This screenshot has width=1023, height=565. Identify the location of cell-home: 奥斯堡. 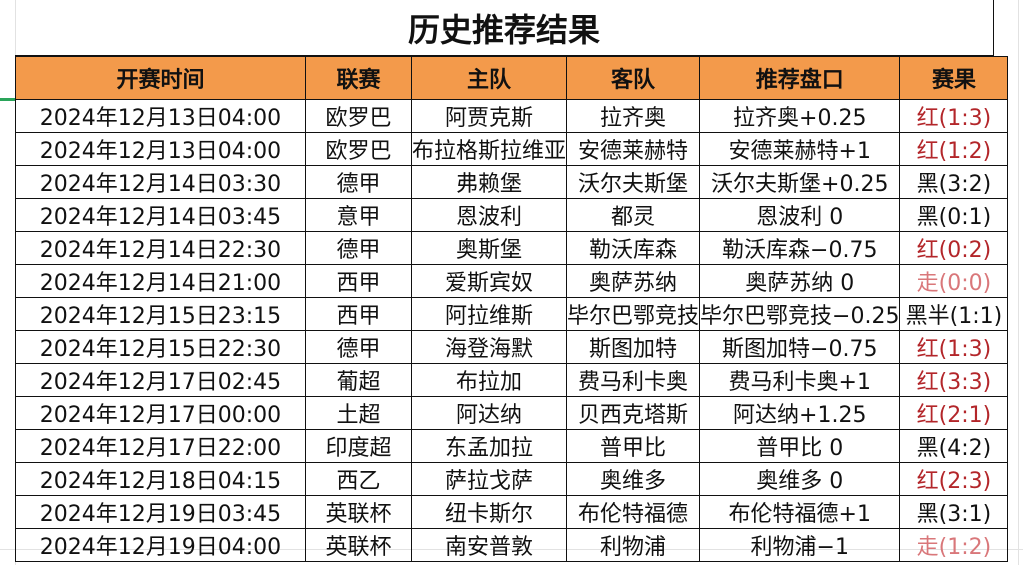
(489, 248).